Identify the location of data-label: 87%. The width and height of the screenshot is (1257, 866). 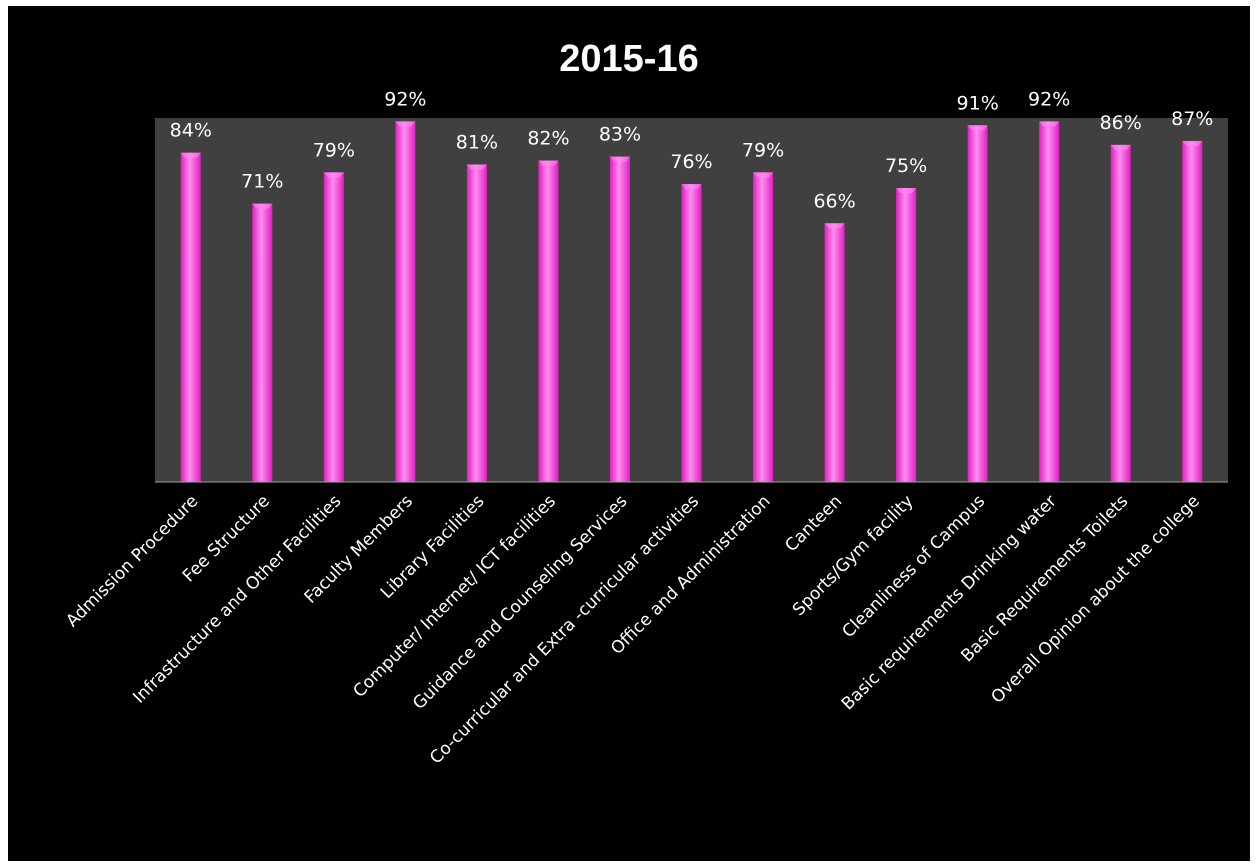
(1192, 119).